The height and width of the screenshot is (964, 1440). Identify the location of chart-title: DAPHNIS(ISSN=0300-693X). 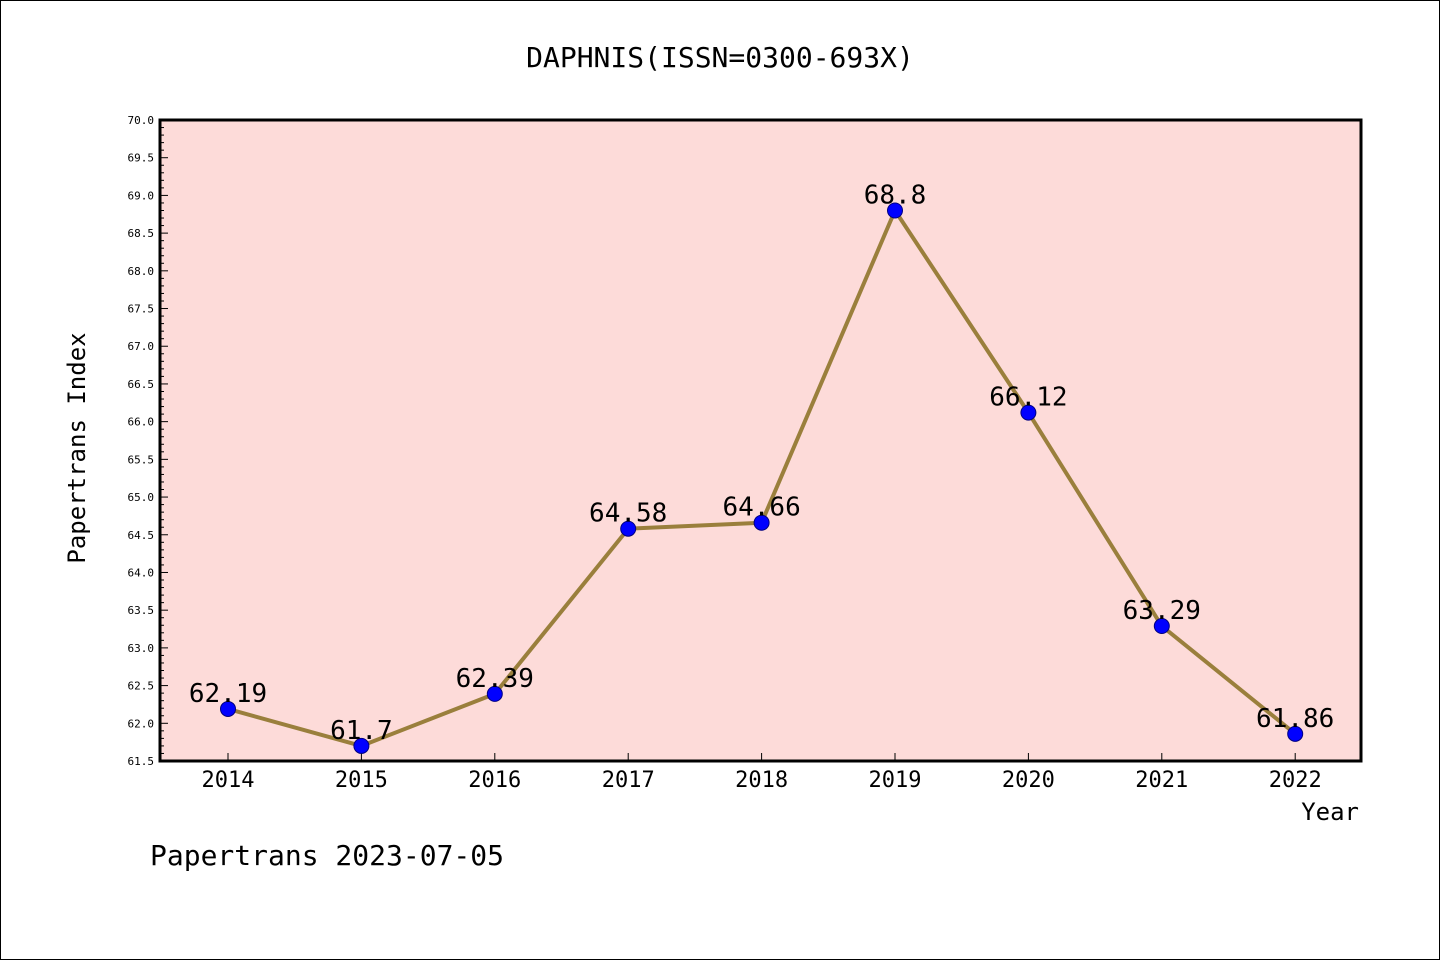
(720, 57).